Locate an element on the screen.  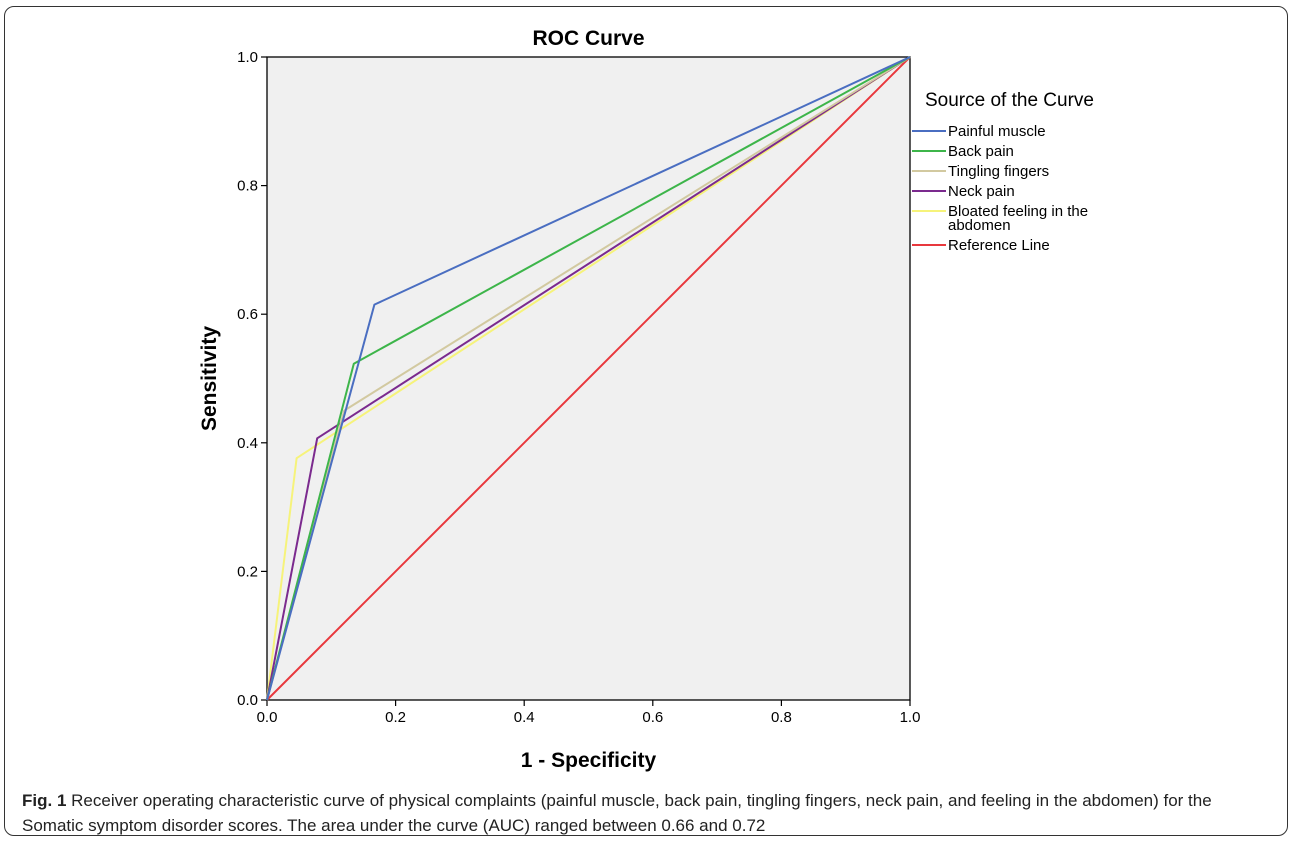
x-tick-label: 1.0 is located at coordinates (910, 717).